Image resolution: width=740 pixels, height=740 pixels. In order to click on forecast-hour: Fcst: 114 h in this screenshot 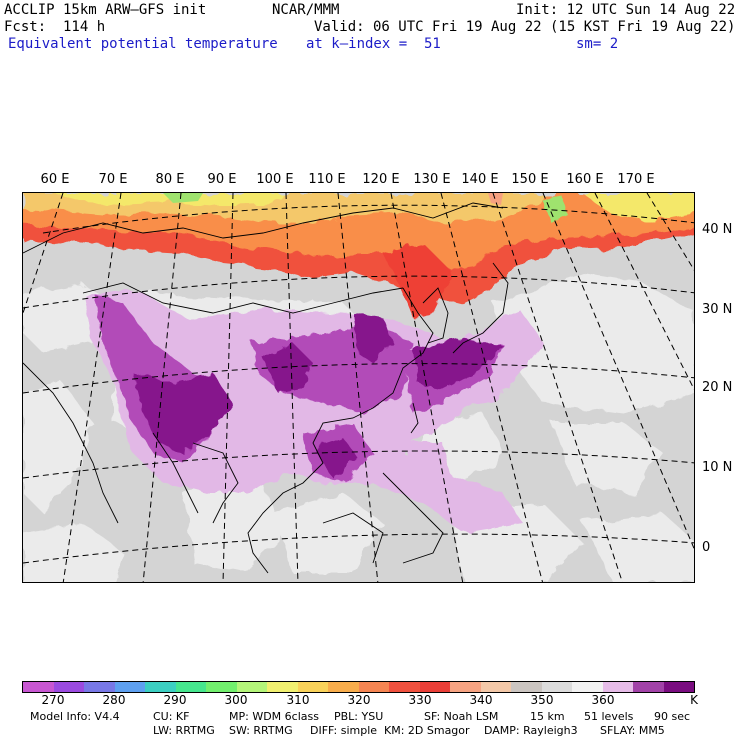, I will do `click(55, 27)`.